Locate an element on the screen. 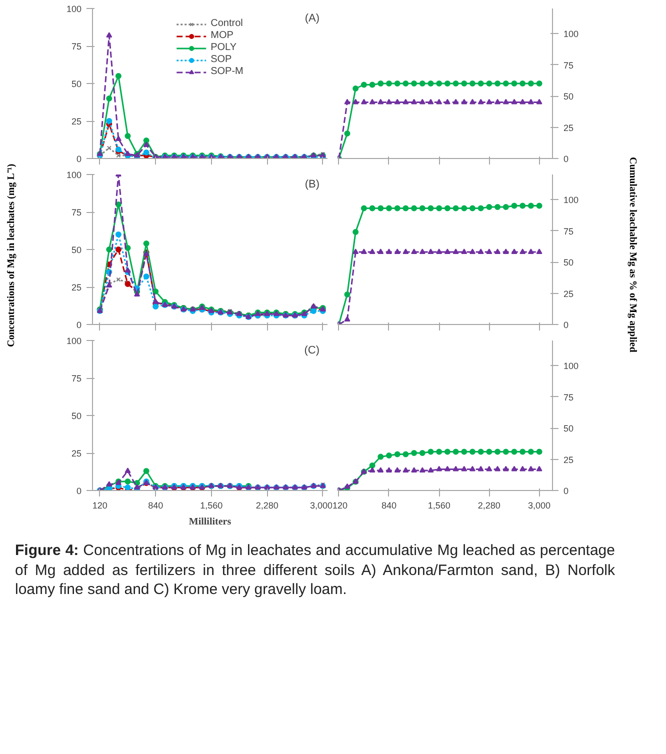 The image size is (666, 754). legend-label: MOP is located at coordinates (222, 35).